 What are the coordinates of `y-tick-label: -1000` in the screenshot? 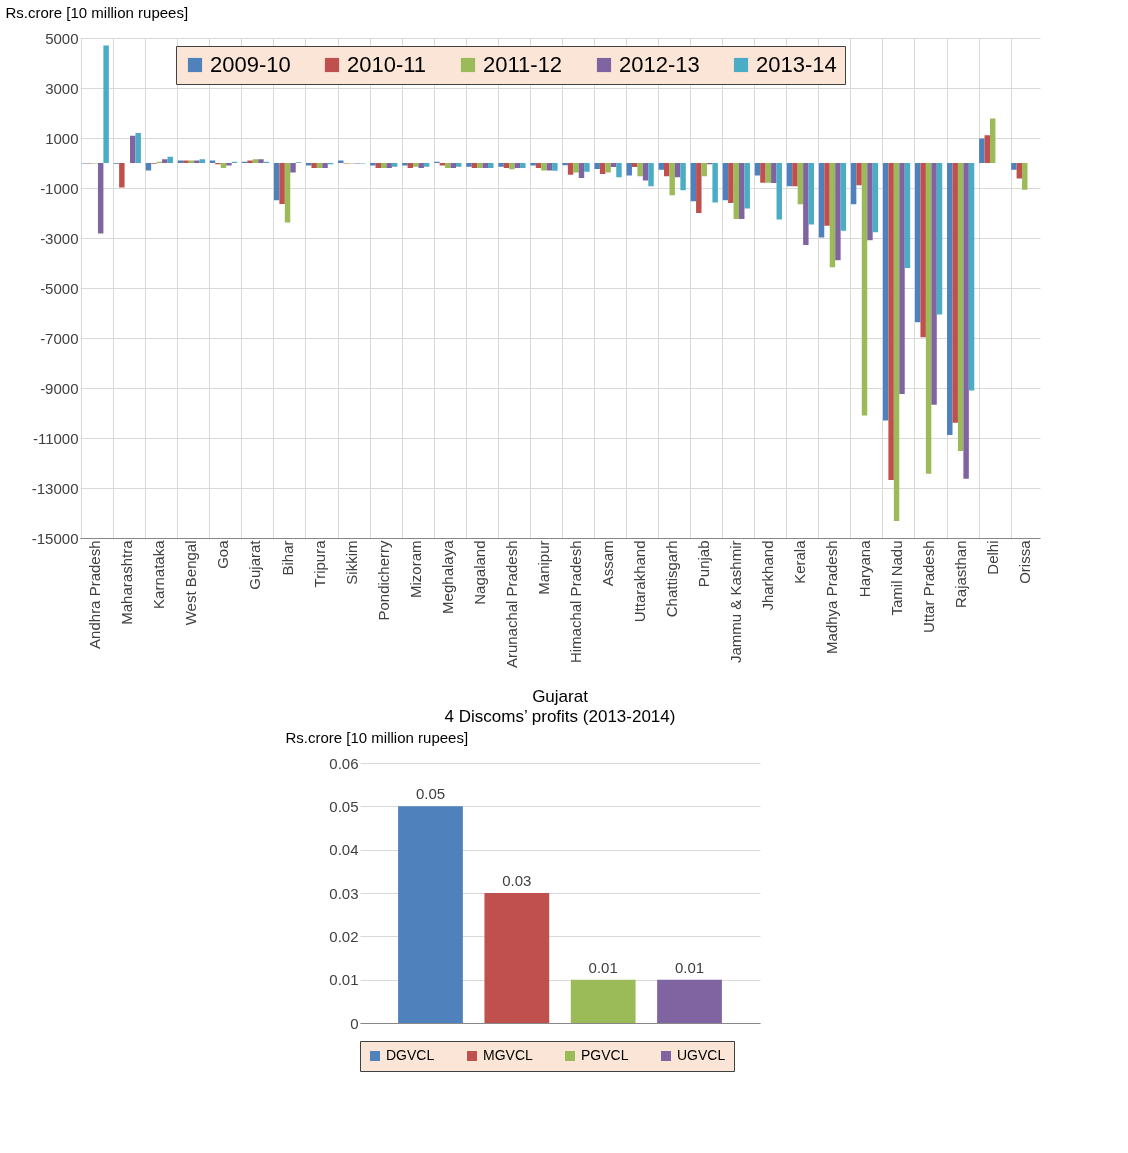 It's located at (59, 188).